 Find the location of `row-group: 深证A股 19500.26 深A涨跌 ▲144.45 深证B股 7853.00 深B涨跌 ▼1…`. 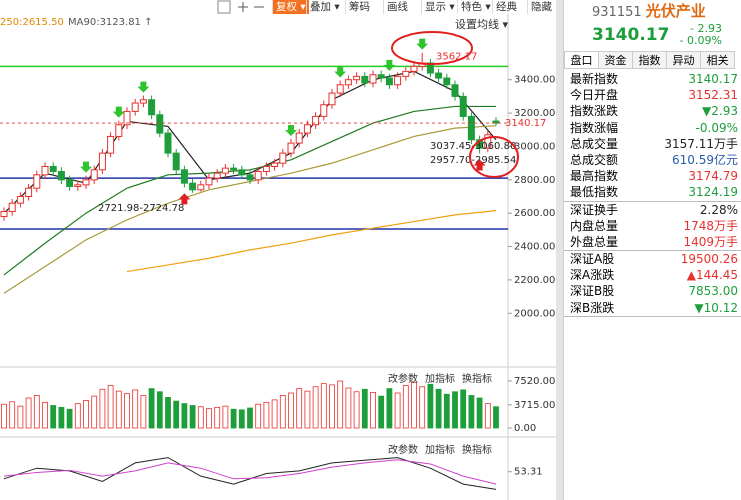

row-group: 深证A股 19500.26 深A涨跌 ▲144.45 深证B股 7853.00 深B涨跌 ▼1… is located at coordinates (652, 284).